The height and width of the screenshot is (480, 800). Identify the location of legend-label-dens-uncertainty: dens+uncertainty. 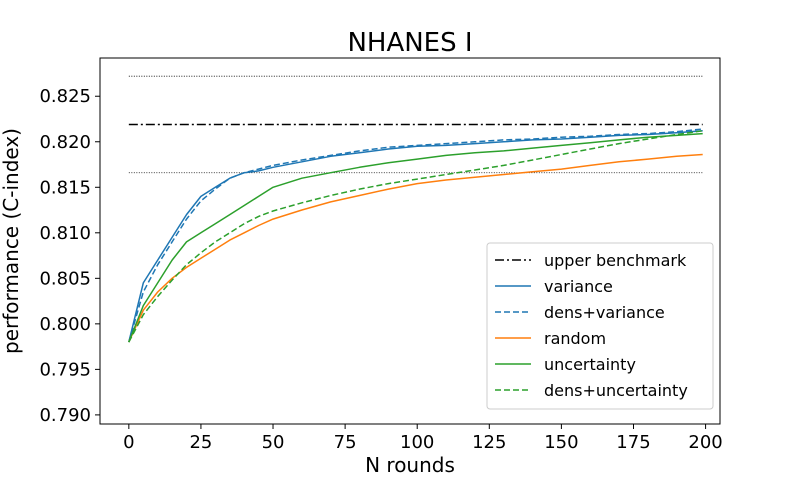
(616, 390).